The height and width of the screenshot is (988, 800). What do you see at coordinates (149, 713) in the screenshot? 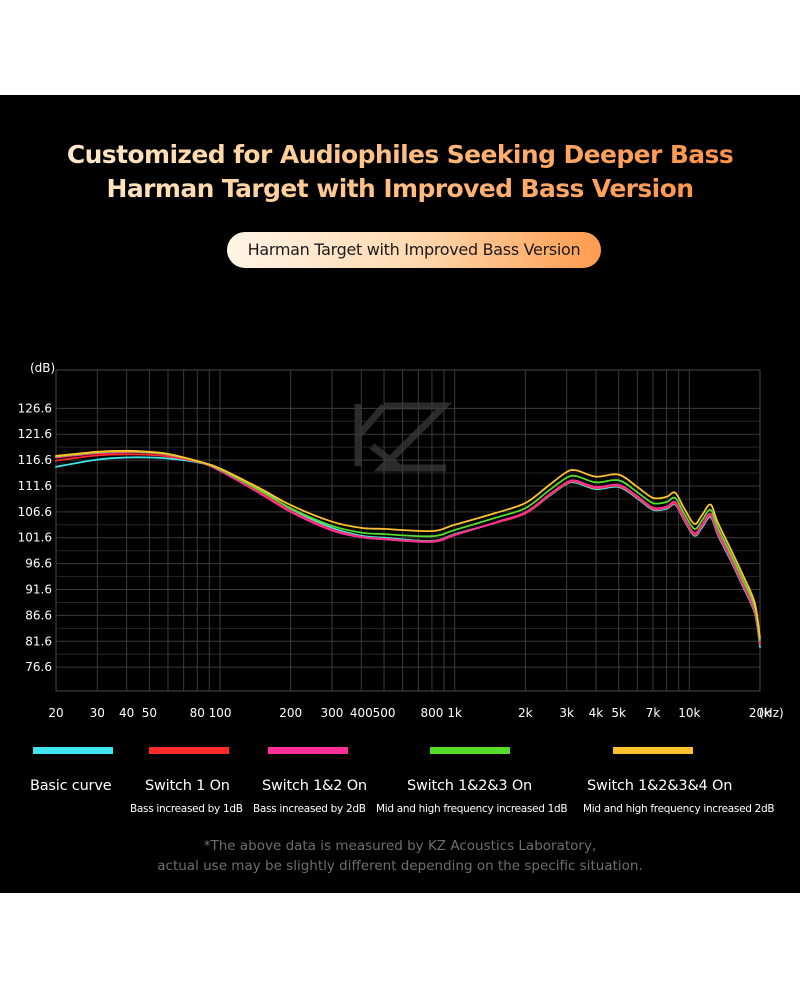
I see `x-tick-label: 50` at bounding box center [149, 713].